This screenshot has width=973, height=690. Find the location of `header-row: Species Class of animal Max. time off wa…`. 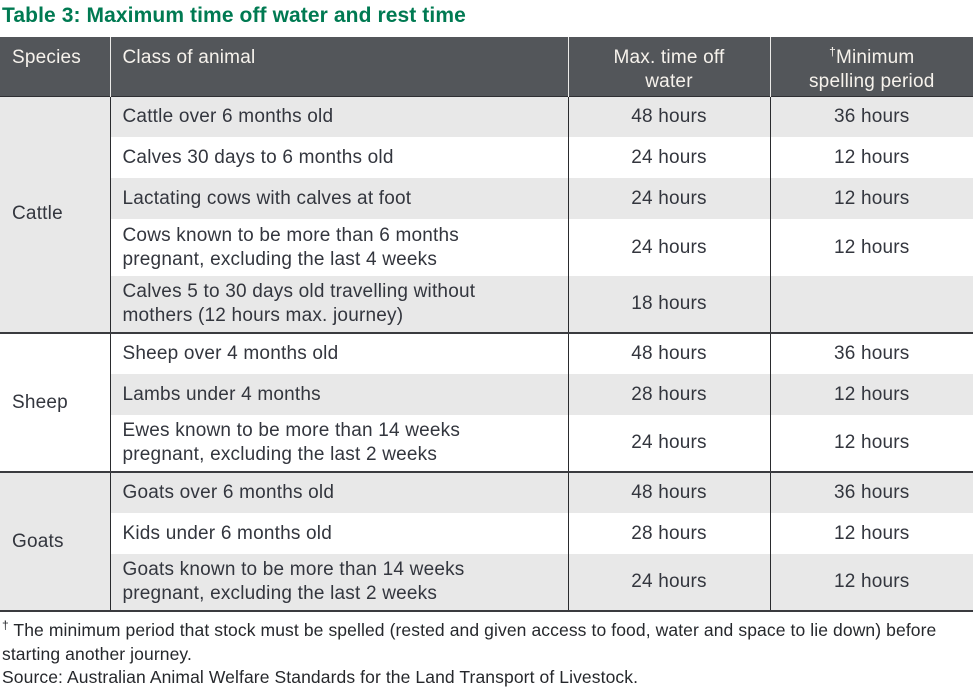

header-row: Species Class of animal Max. time off wa… is located at coordinates (486, 66).